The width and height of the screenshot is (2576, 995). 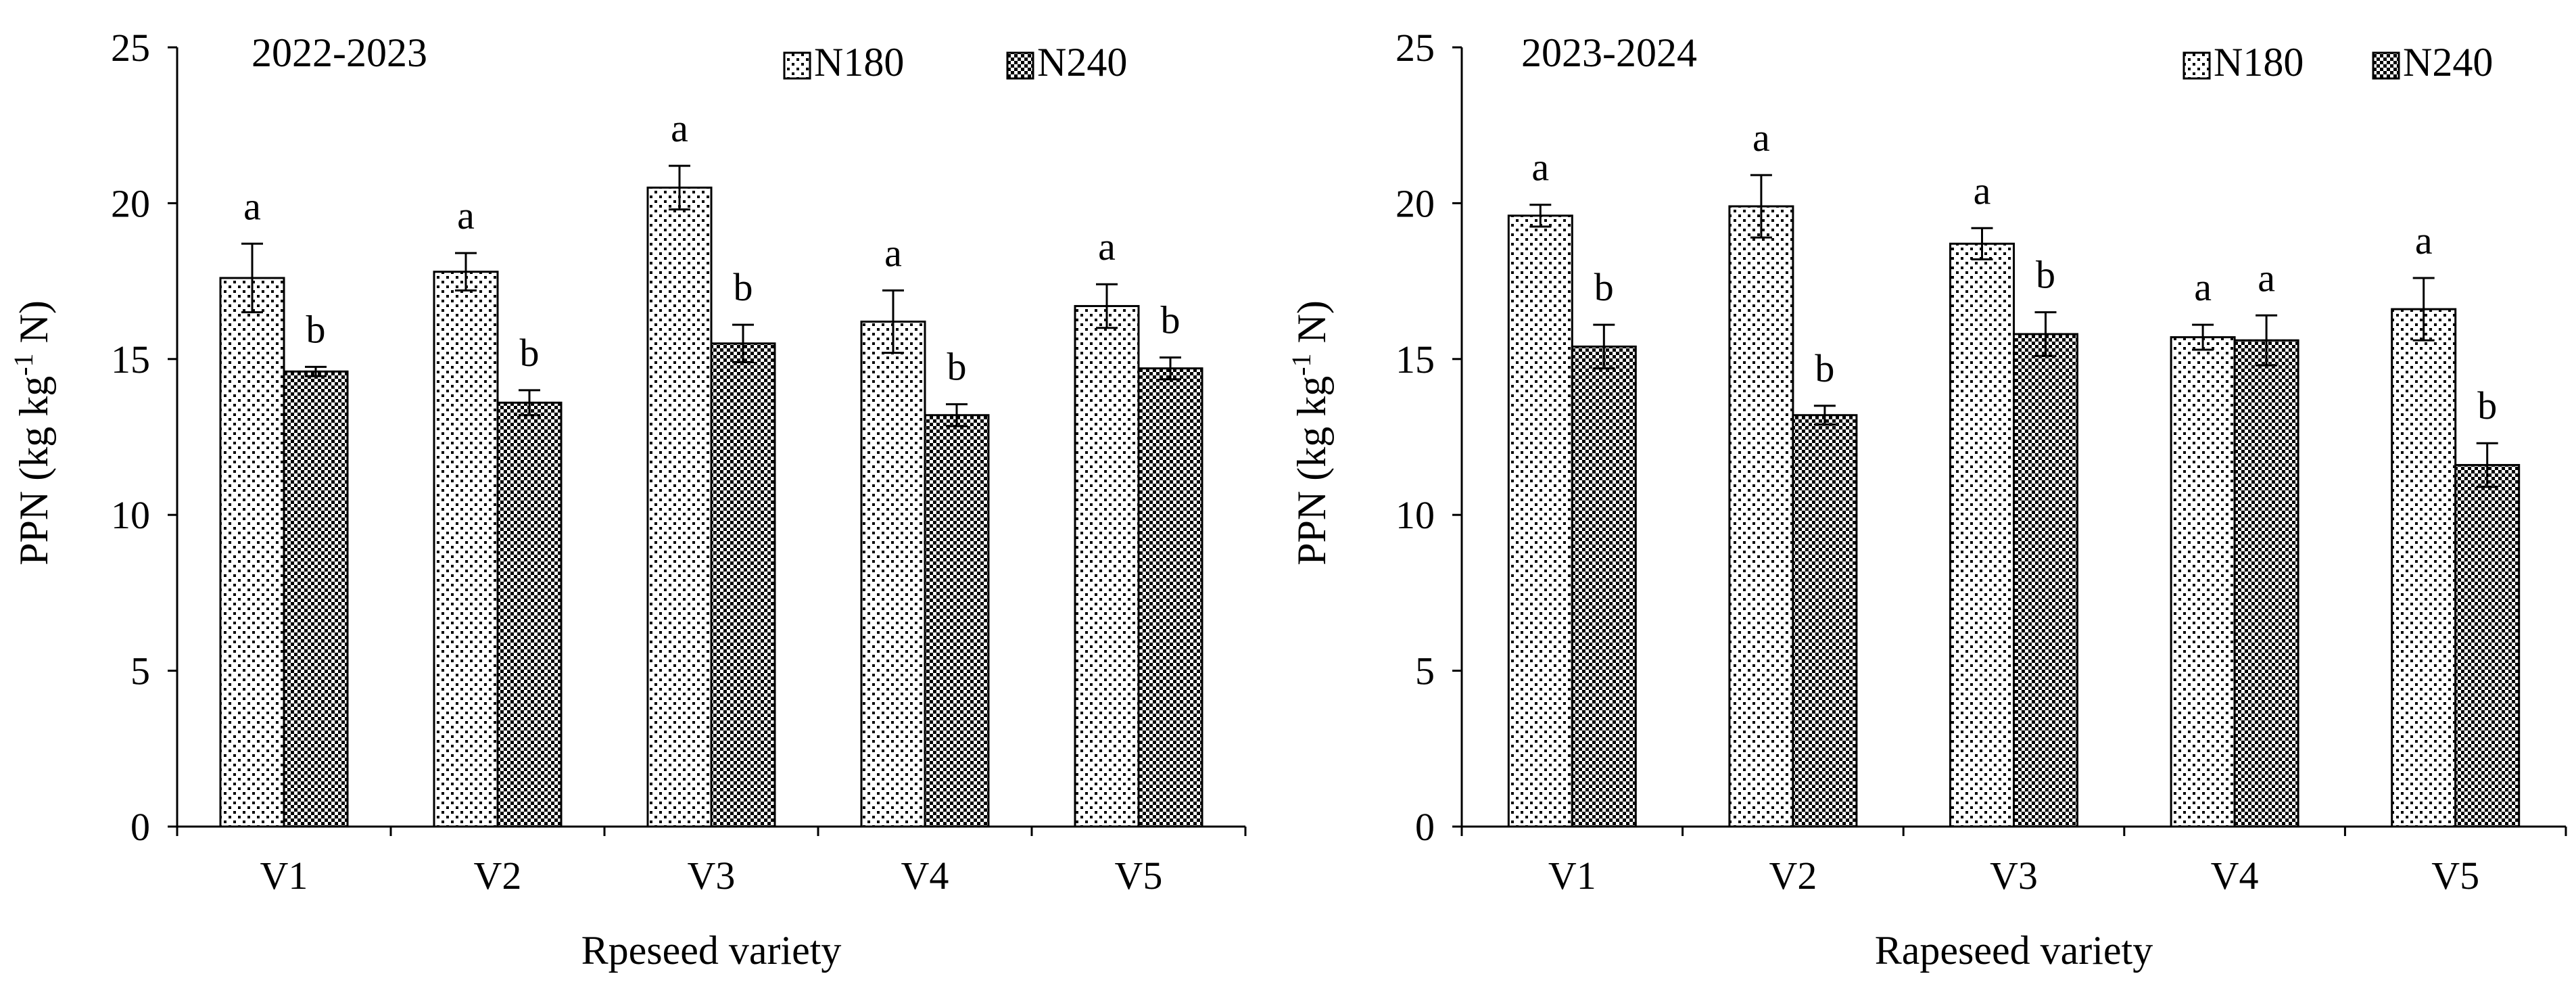 I want to click on x-axis-title: Rapeseed variety, so click(x=2014, y=950).